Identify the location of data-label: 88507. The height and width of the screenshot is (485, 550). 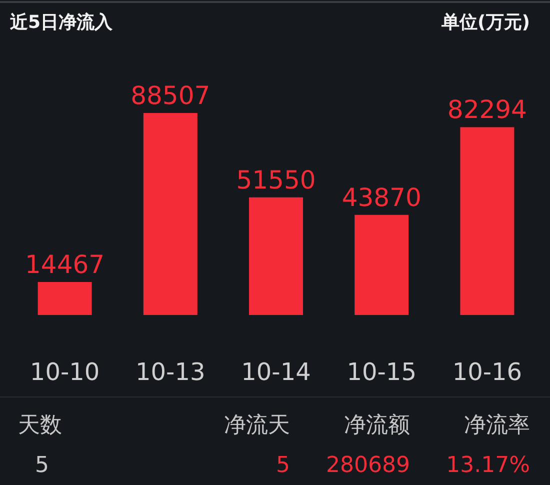
(170, 95).